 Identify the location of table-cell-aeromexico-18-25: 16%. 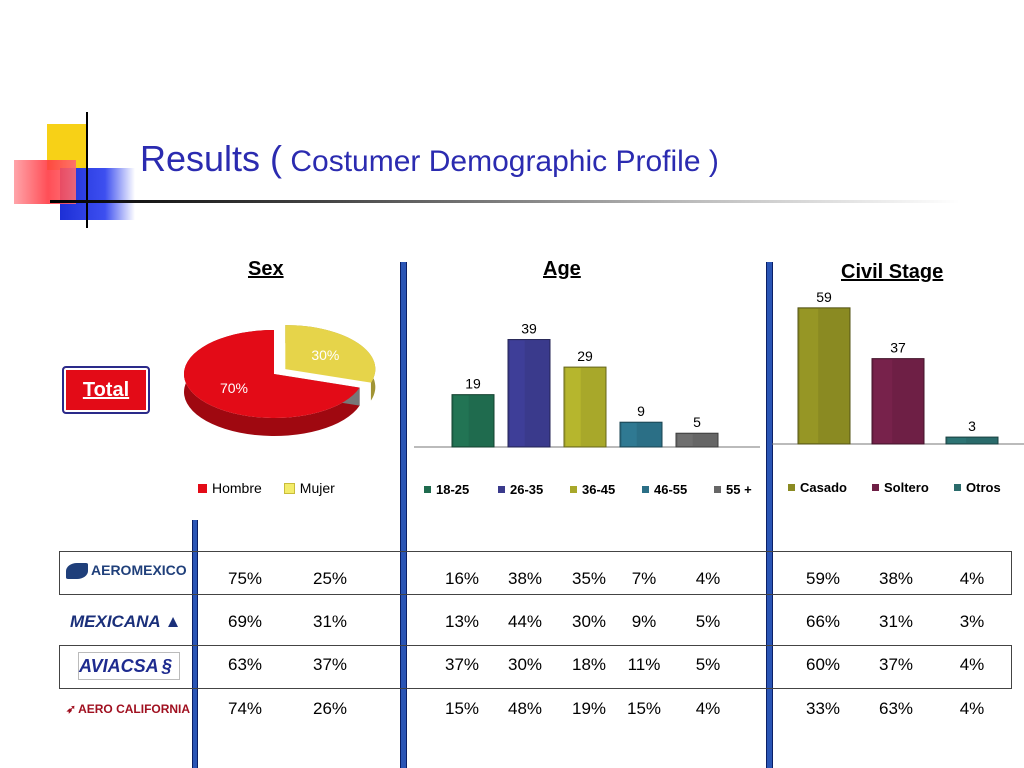
(462, 578).